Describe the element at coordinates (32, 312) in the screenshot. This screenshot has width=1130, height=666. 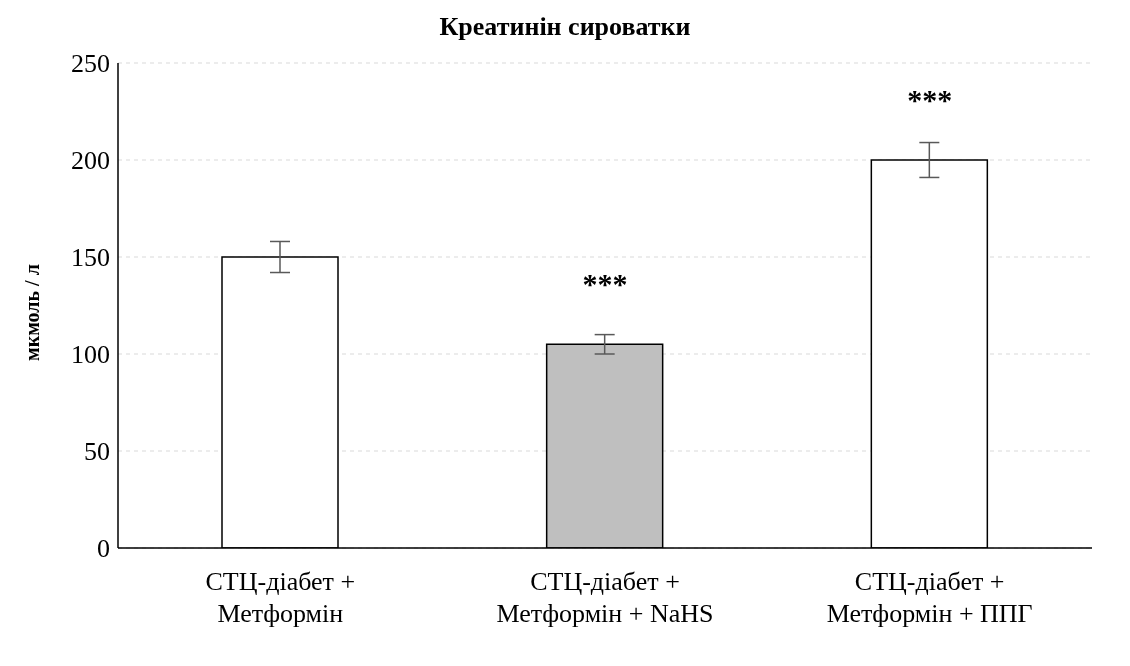
I see `y-axis-title: мкмоль / л` at that location.